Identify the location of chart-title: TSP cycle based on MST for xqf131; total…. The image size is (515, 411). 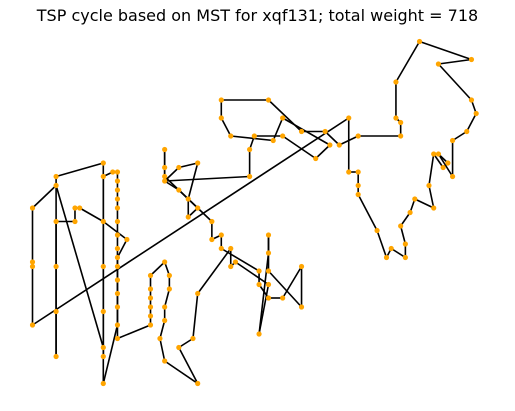
(257, 15).